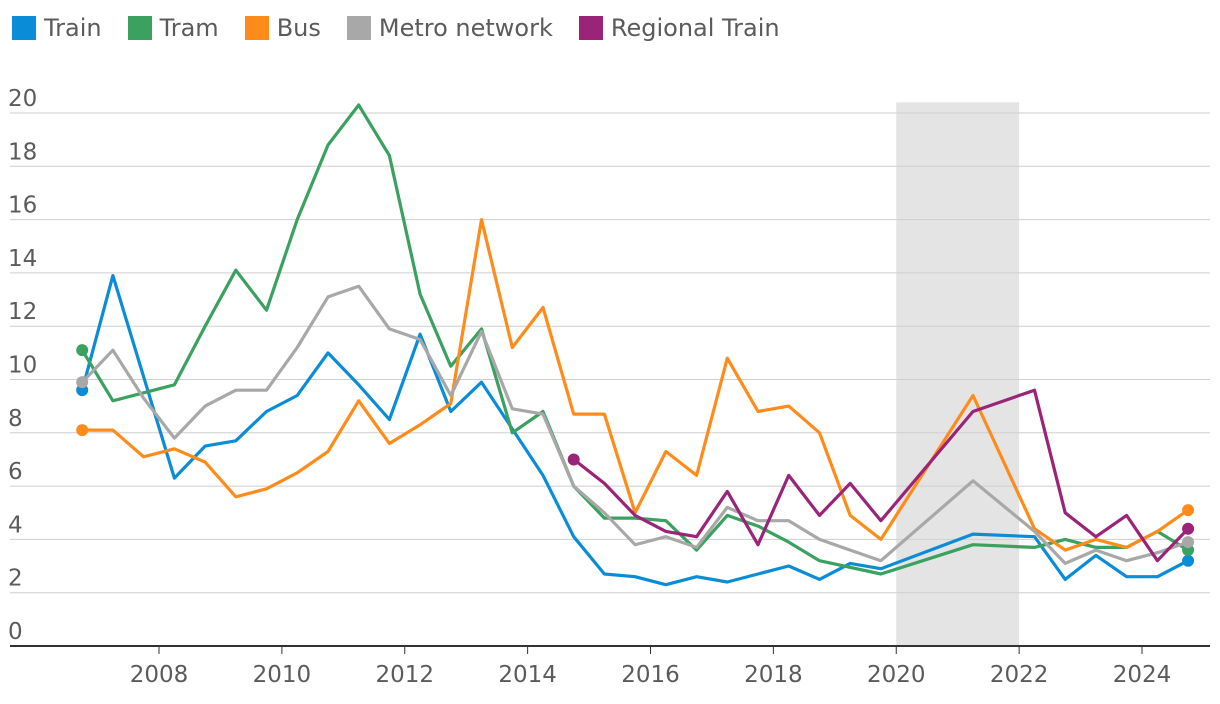 This screenshot has height=704, width=1220. Describe the element at coordinates (22, 206) in the screenshot. I see `y-tick-label: 16` at that location.